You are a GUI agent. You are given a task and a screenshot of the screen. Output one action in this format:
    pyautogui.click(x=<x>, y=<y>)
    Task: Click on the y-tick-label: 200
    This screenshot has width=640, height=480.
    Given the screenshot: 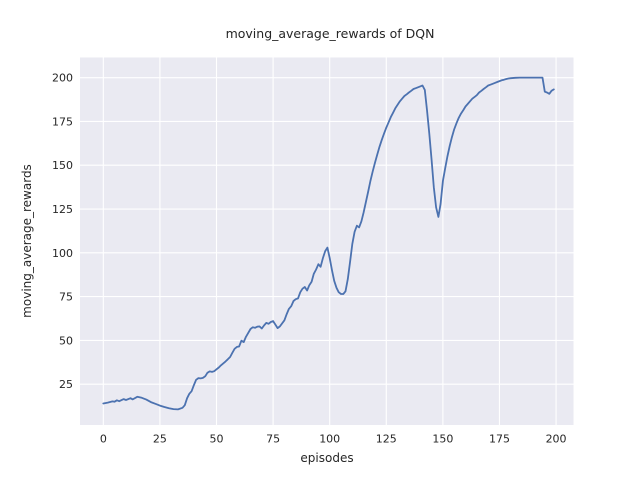 What is the action you would take?
    pyautogui.click(x=62, y=78)
    